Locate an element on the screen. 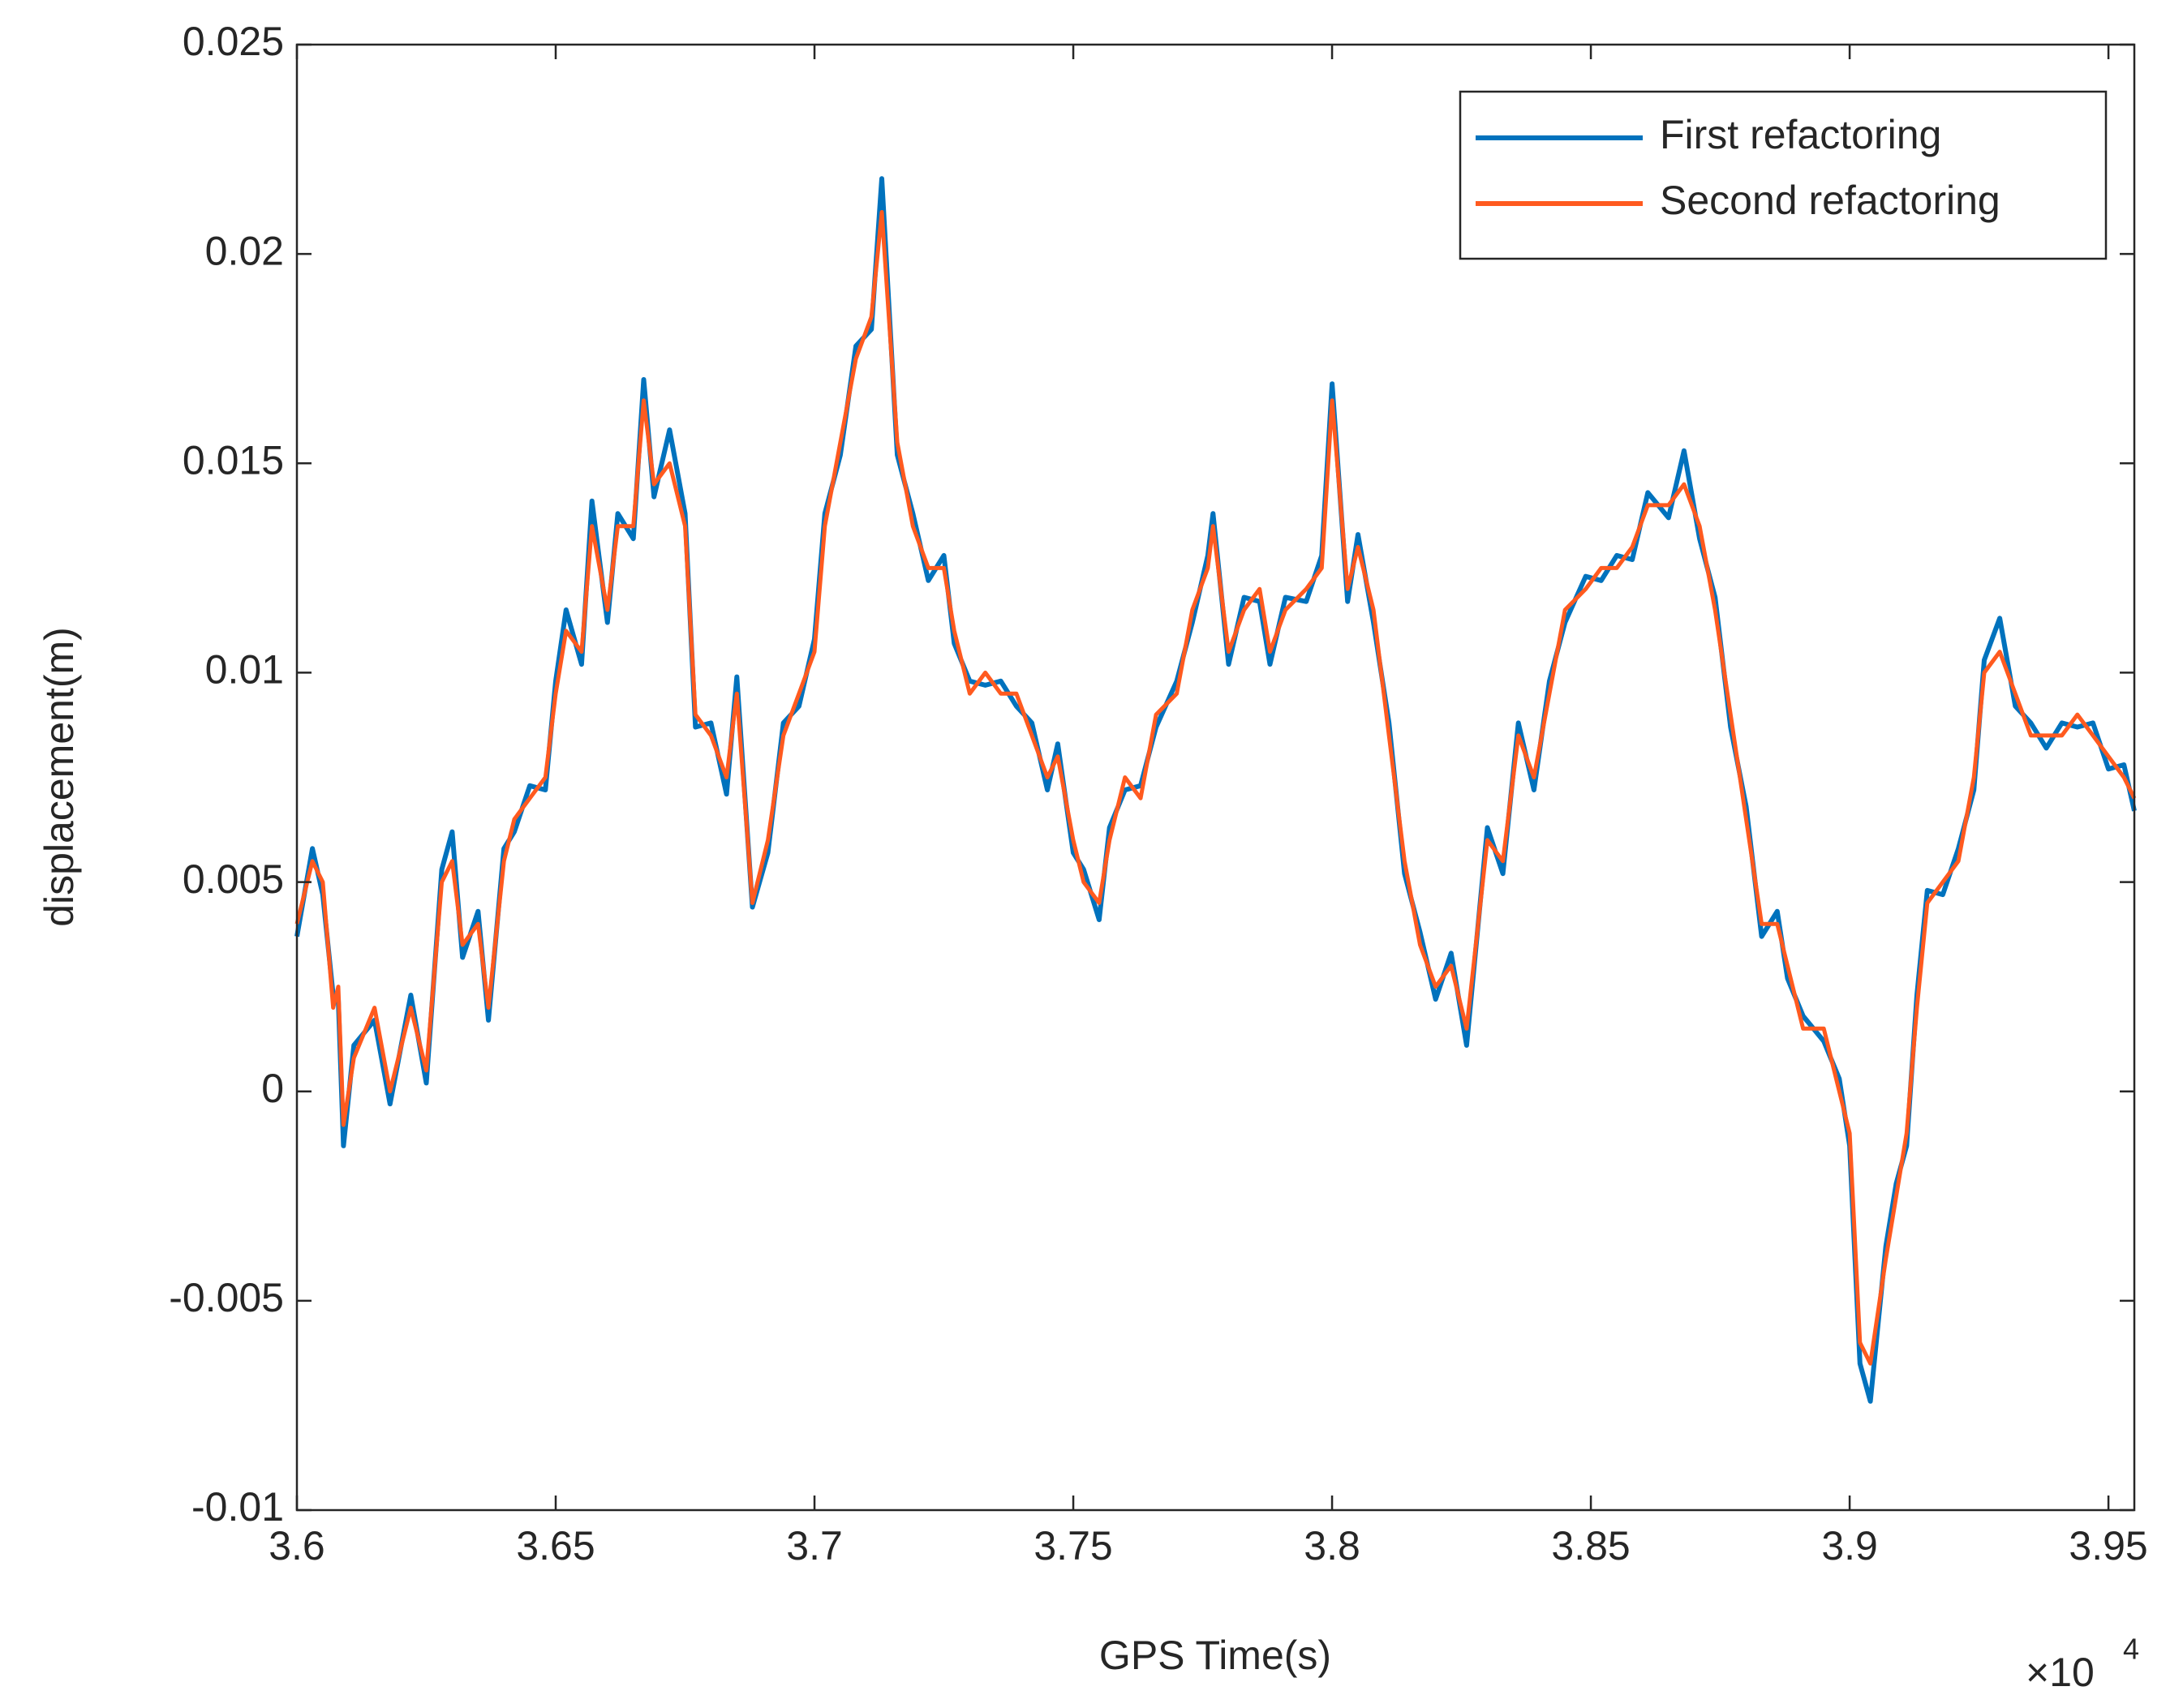  y-tick-label: 0.015 is located at coordinates (233, 460).